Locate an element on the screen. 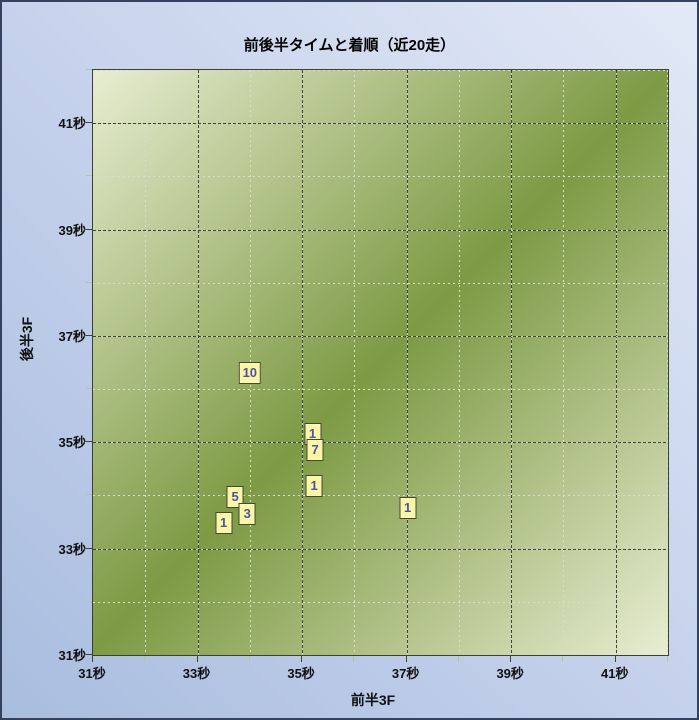 Image resolution: width=699 pixels, height=720 pixels. chart-title: 前後半タイムと着順（近20走） is located at coordinates (349, 45).